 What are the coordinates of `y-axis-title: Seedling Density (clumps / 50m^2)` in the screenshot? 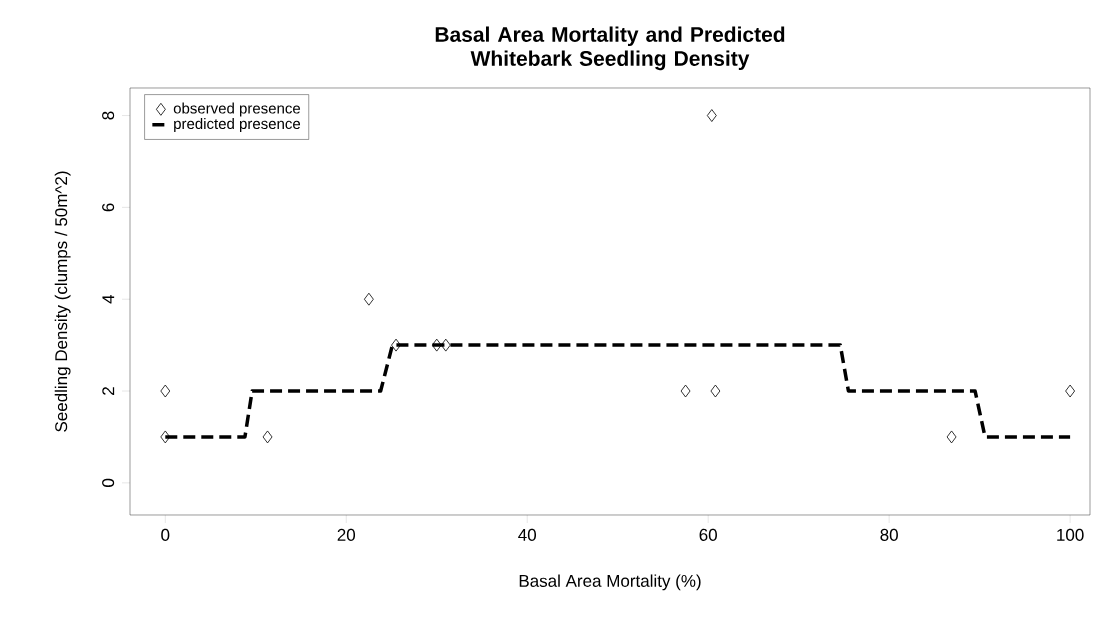 It's located at (62, 301).